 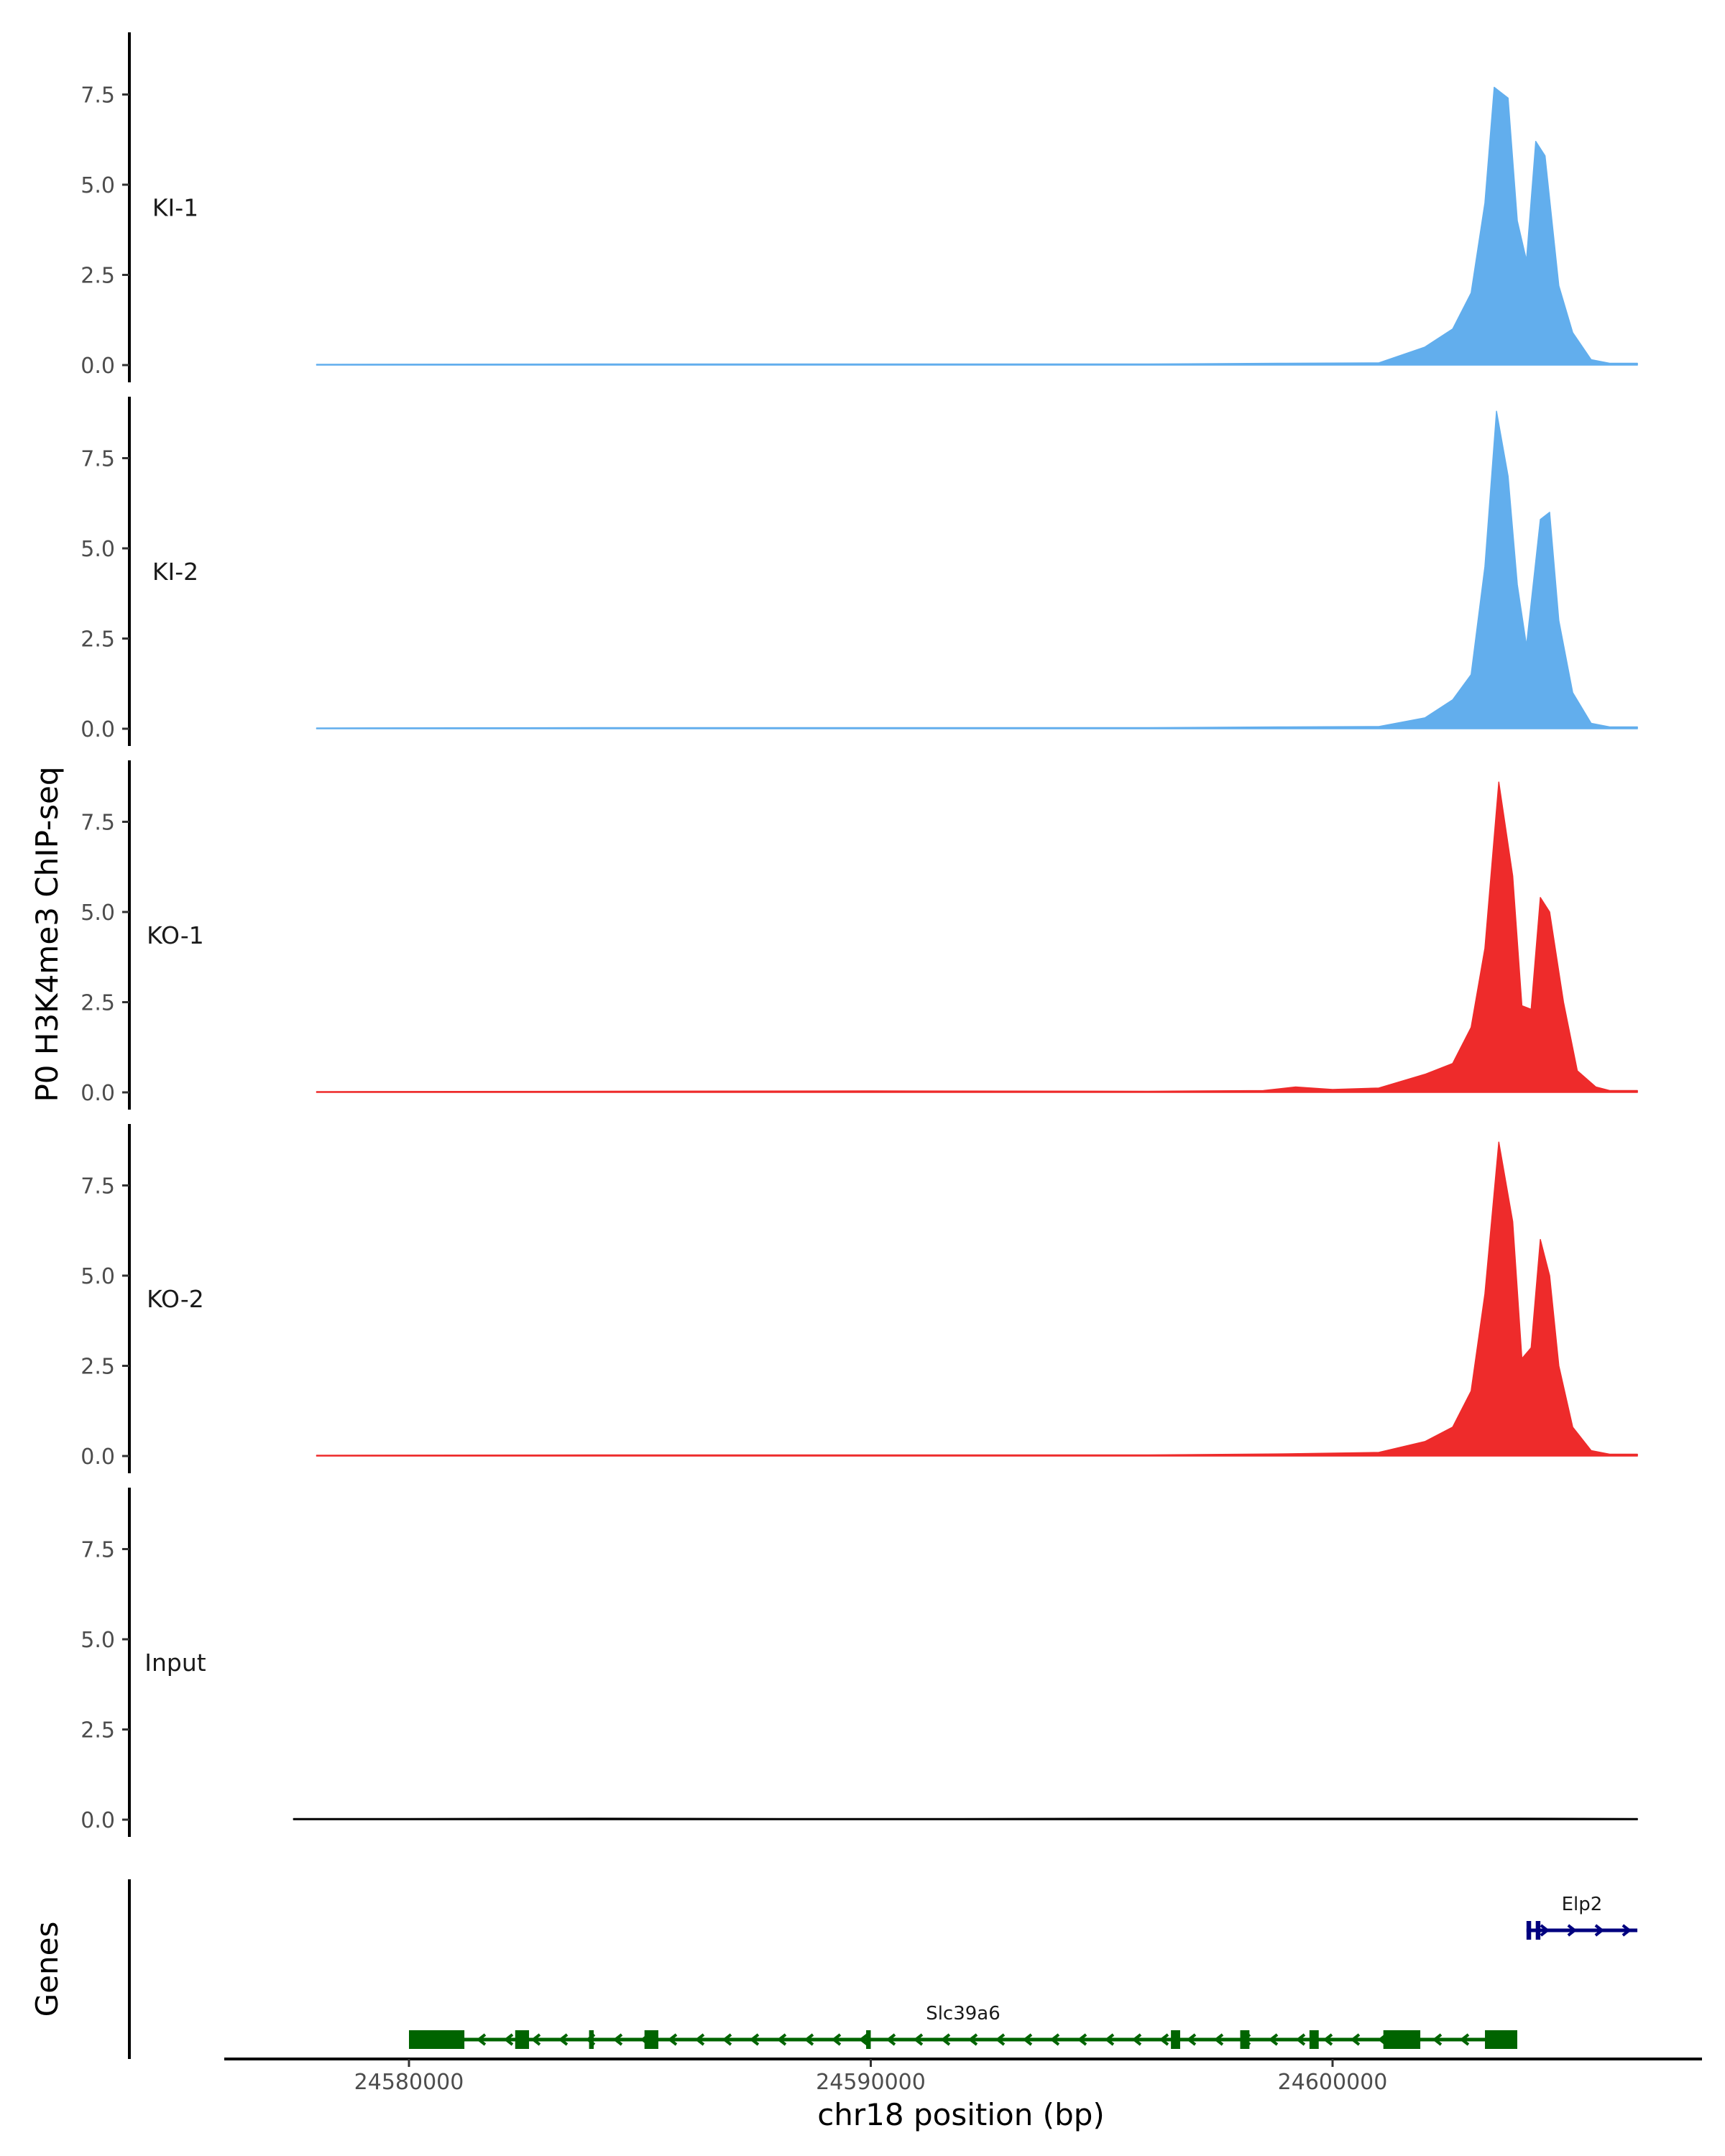 I want to click on y-axis-title: P0 H3K4me3 ChIP-seq, so click(x=47, y=934).